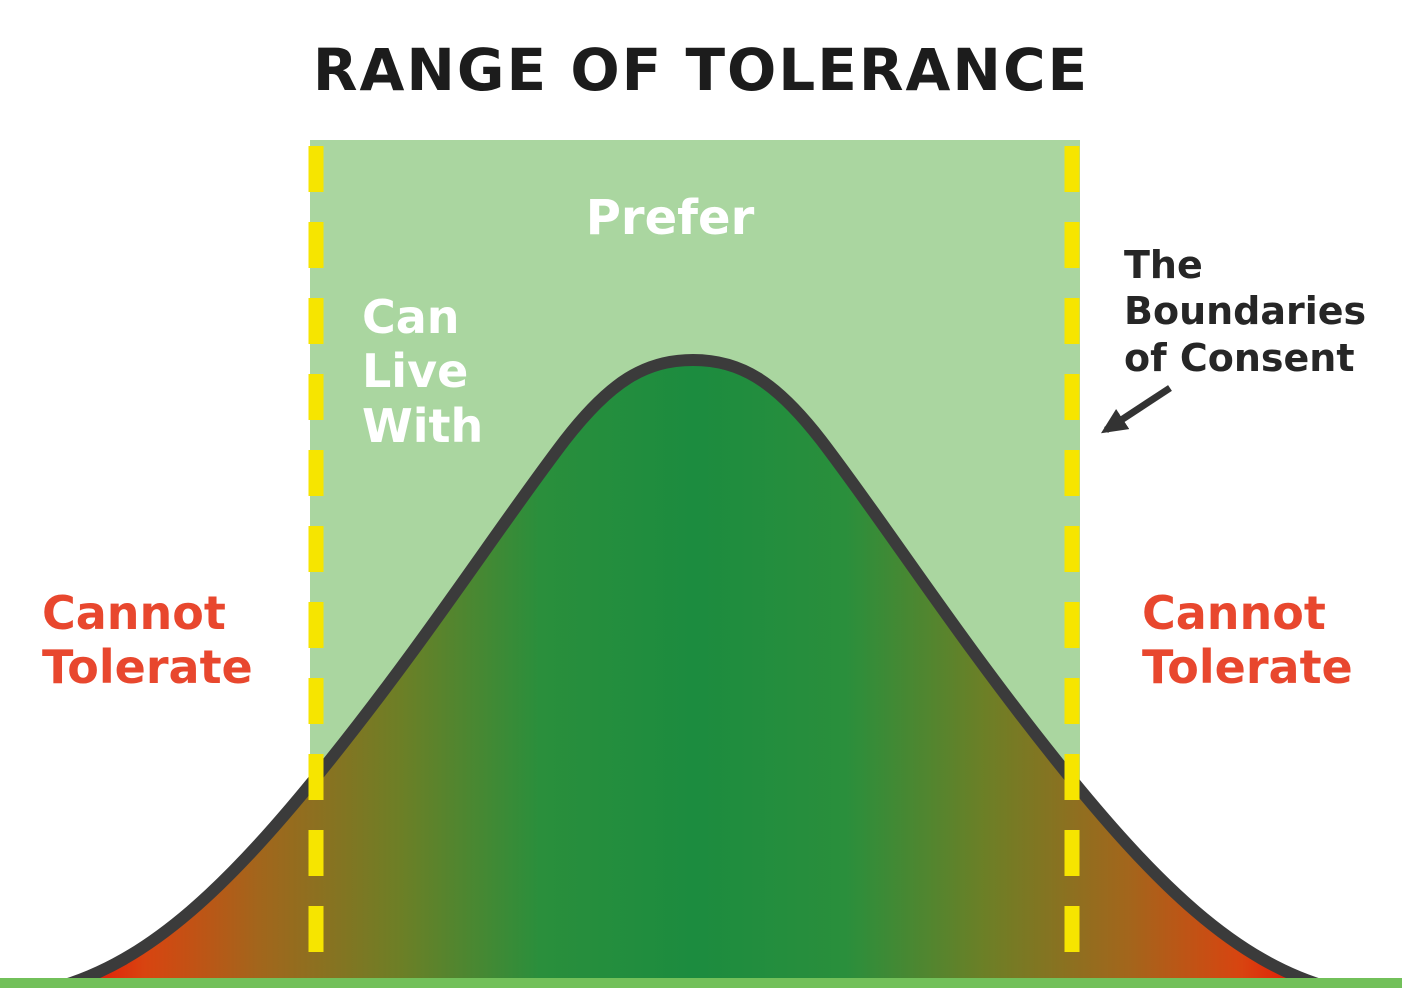 The height and width of the screenshot is (988, 1402). Describe the element at coordinates (423, 371) in the screenshot. I see `label-can-live-with: Can Live With` at that location.